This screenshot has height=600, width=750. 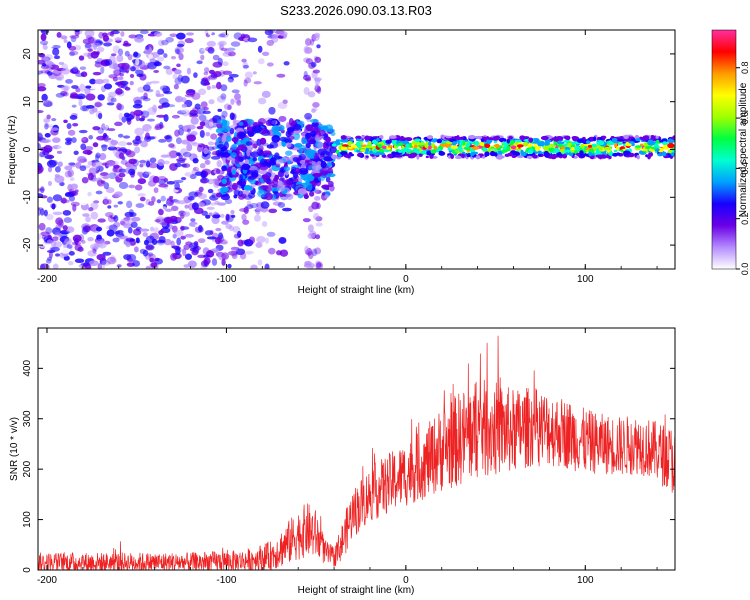 What do you see at coordinates (27, 418) in the screenshot?
I see `y-tick-label: 300` at bounding box center [27, 418].